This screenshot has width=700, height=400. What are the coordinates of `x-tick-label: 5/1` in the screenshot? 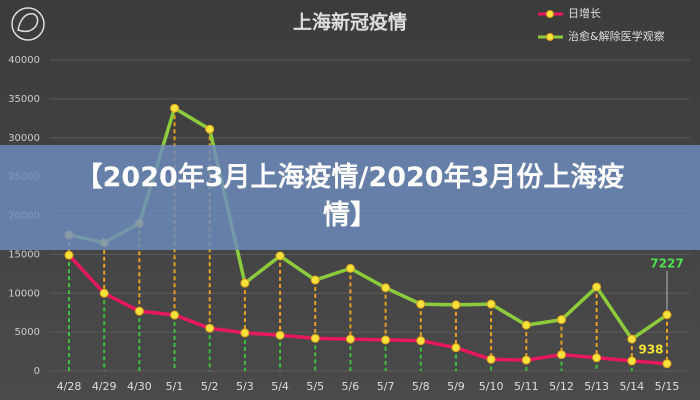 It's located at (175, 386).